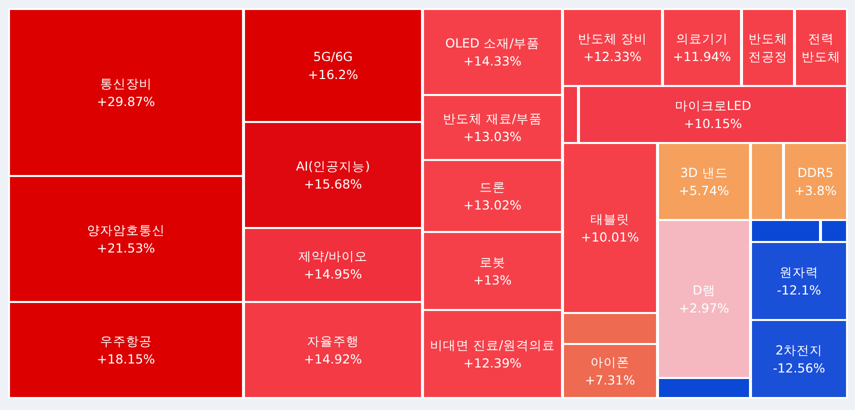 This screenshot has width=855, height=410. Describe the element at coordinates (493, 345) in the screenshot. I see `category-label: 비대면 진료/원격의료` at that location.